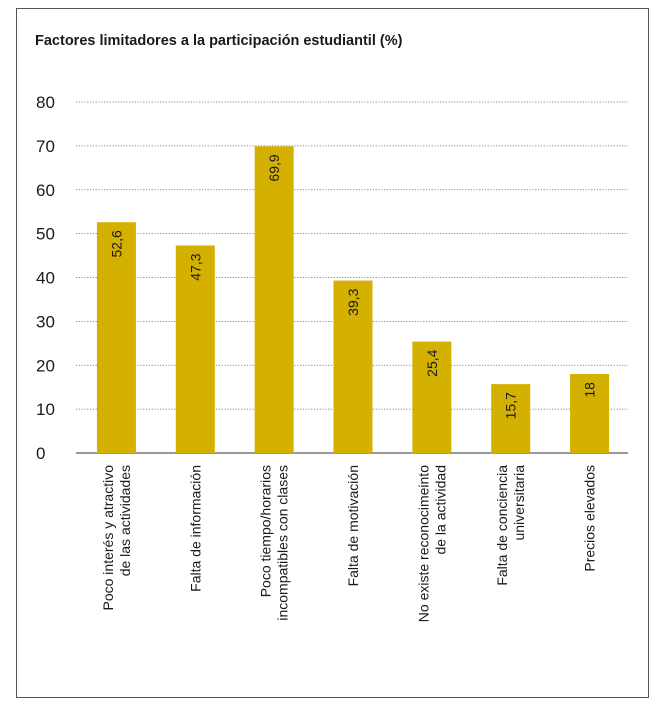  I want to click on y-tick-label: 70, so click(45, 146).